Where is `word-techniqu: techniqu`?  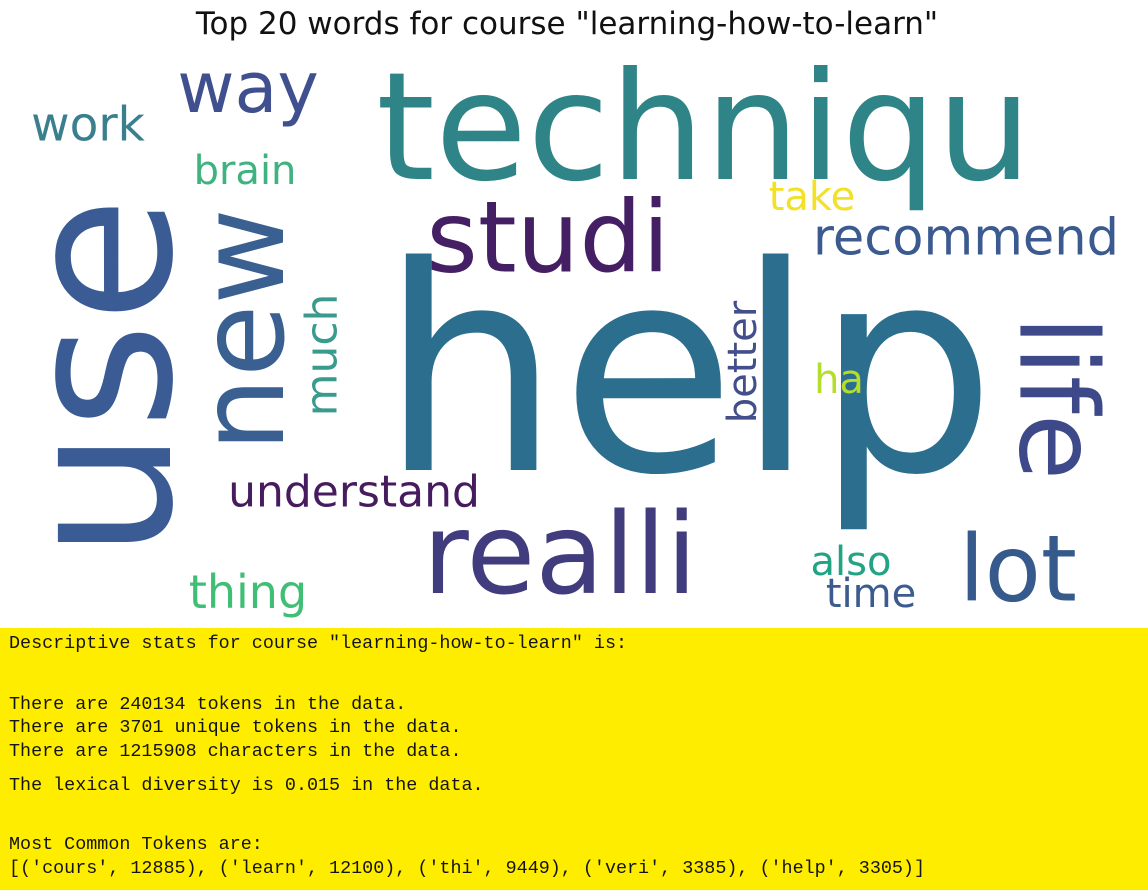
word-techniqu: techniqu is located at coordinates (704, 128).